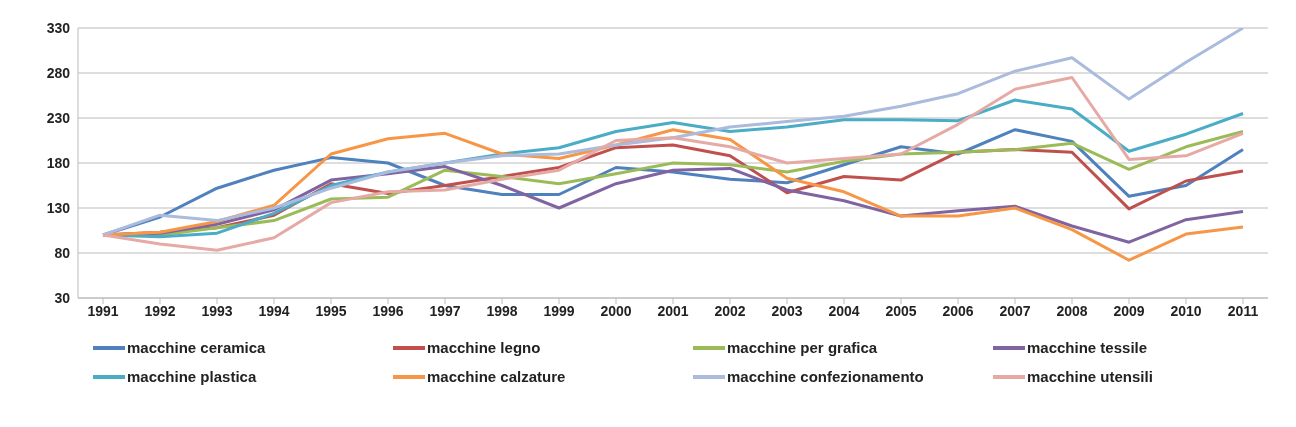 Image resolution: width=1296 pixels, height=427 pixels. I want to click on x-tick-label: 1993, so click(217, 310).